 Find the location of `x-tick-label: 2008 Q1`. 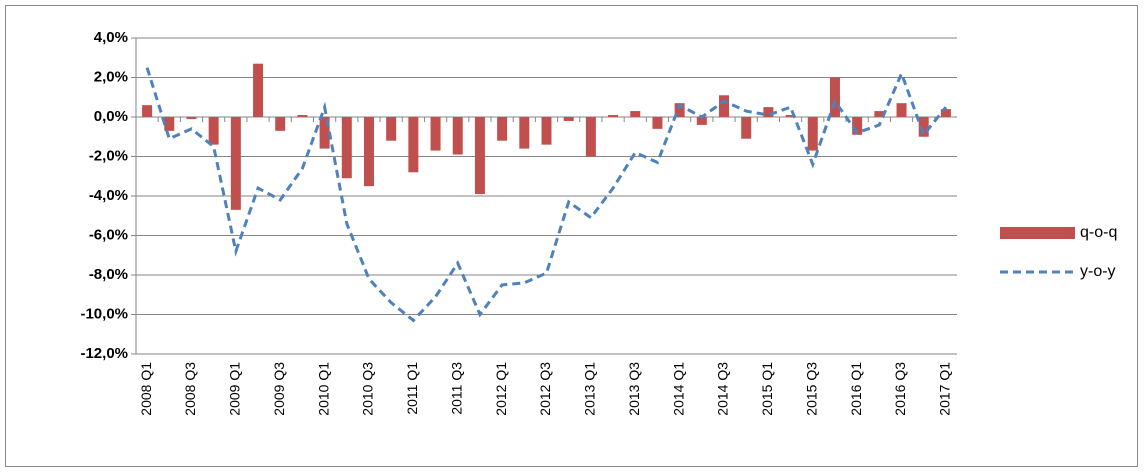

x-tick-label: 2008 Q1 is located at coordinates (146, 389).